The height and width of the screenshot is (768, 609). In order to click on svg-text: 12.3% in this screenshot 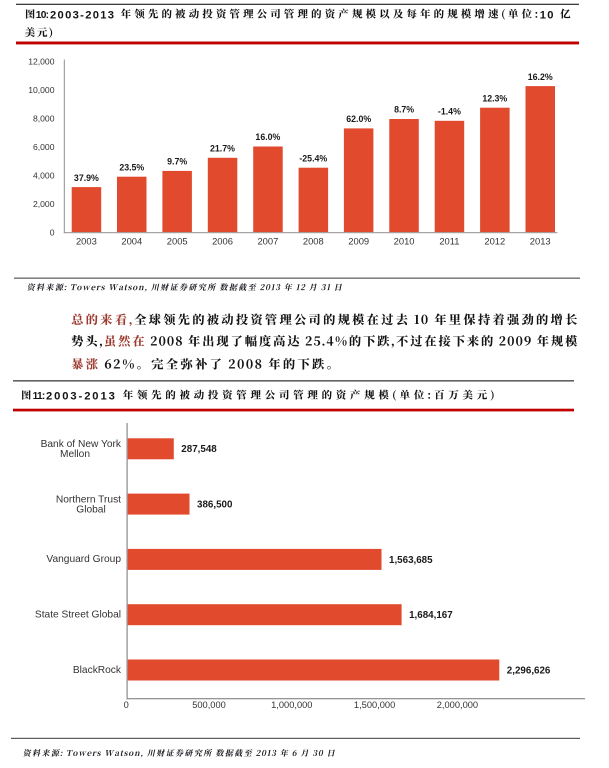, I will do `click(494, 98)`.